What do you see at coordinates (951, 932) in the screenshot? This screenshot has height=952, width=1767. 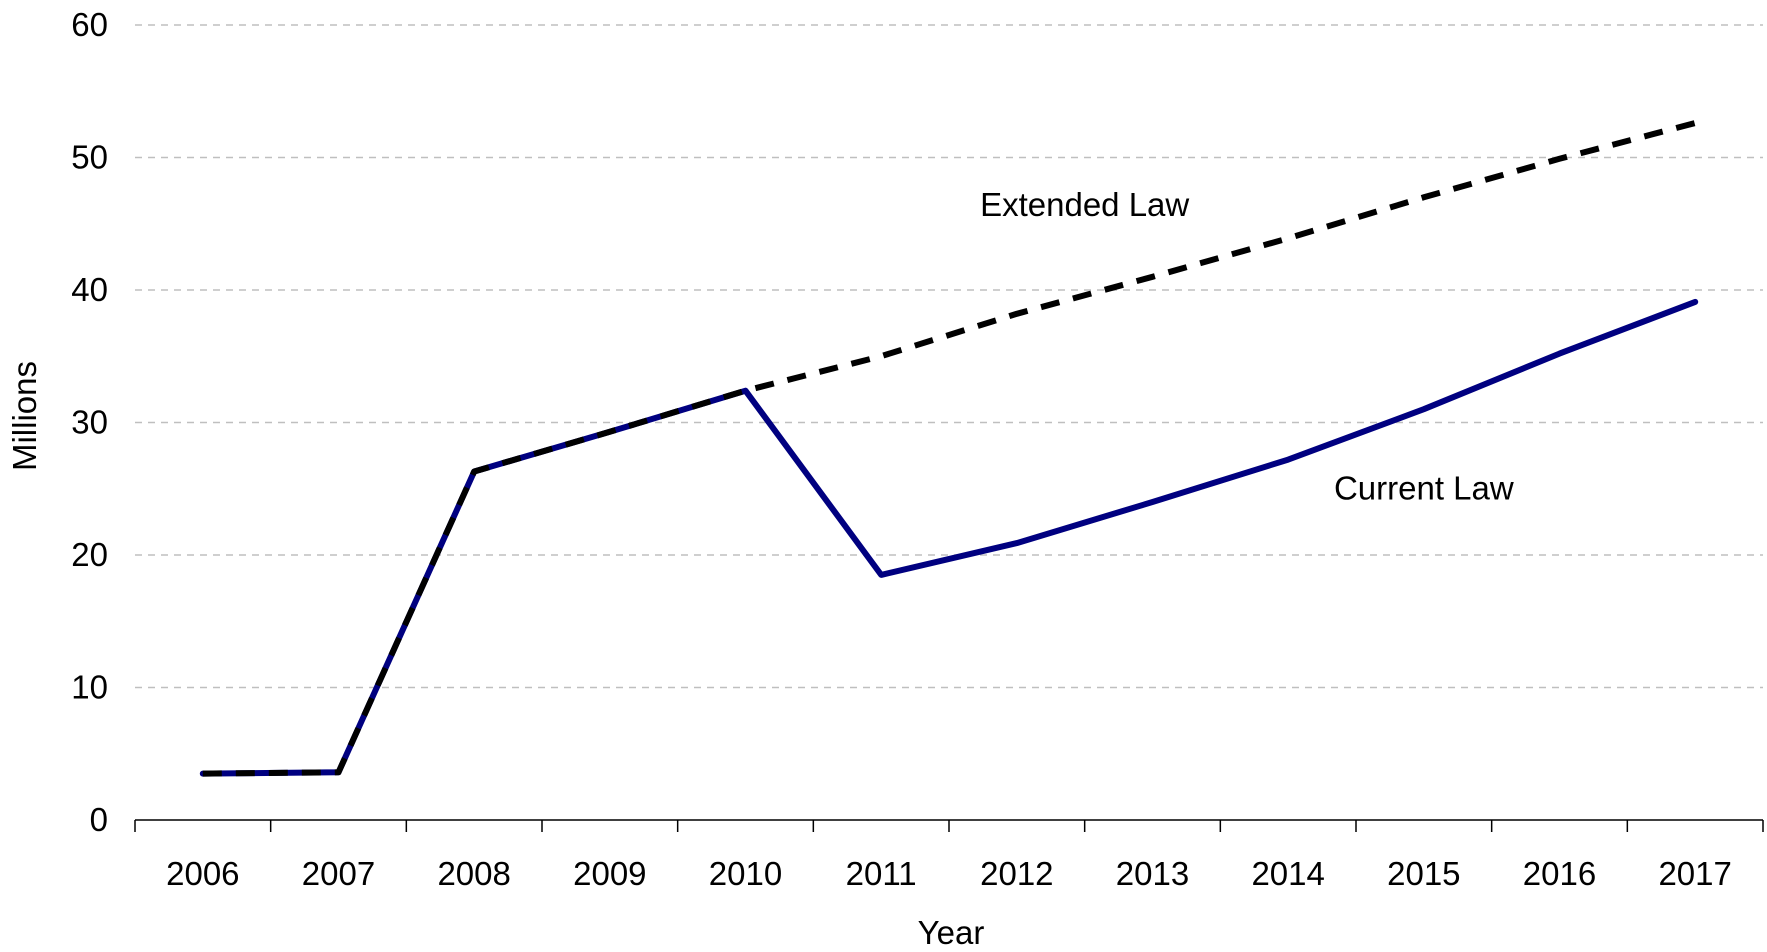 I see `x-axis-title: Year` at bounding box center [951, 932].